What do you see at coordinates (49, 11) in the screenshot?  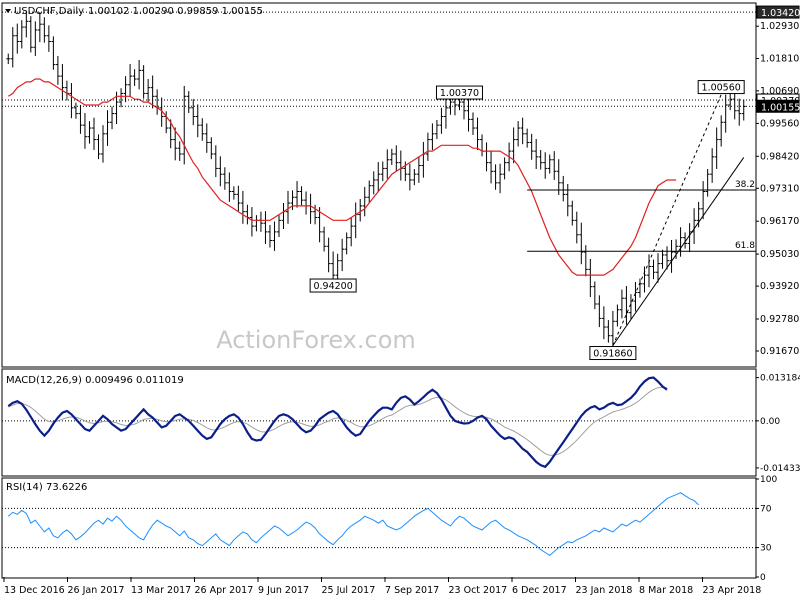 I see `chart-symbol-label: USDCHF,Daily` at bounding box center [49, 11].